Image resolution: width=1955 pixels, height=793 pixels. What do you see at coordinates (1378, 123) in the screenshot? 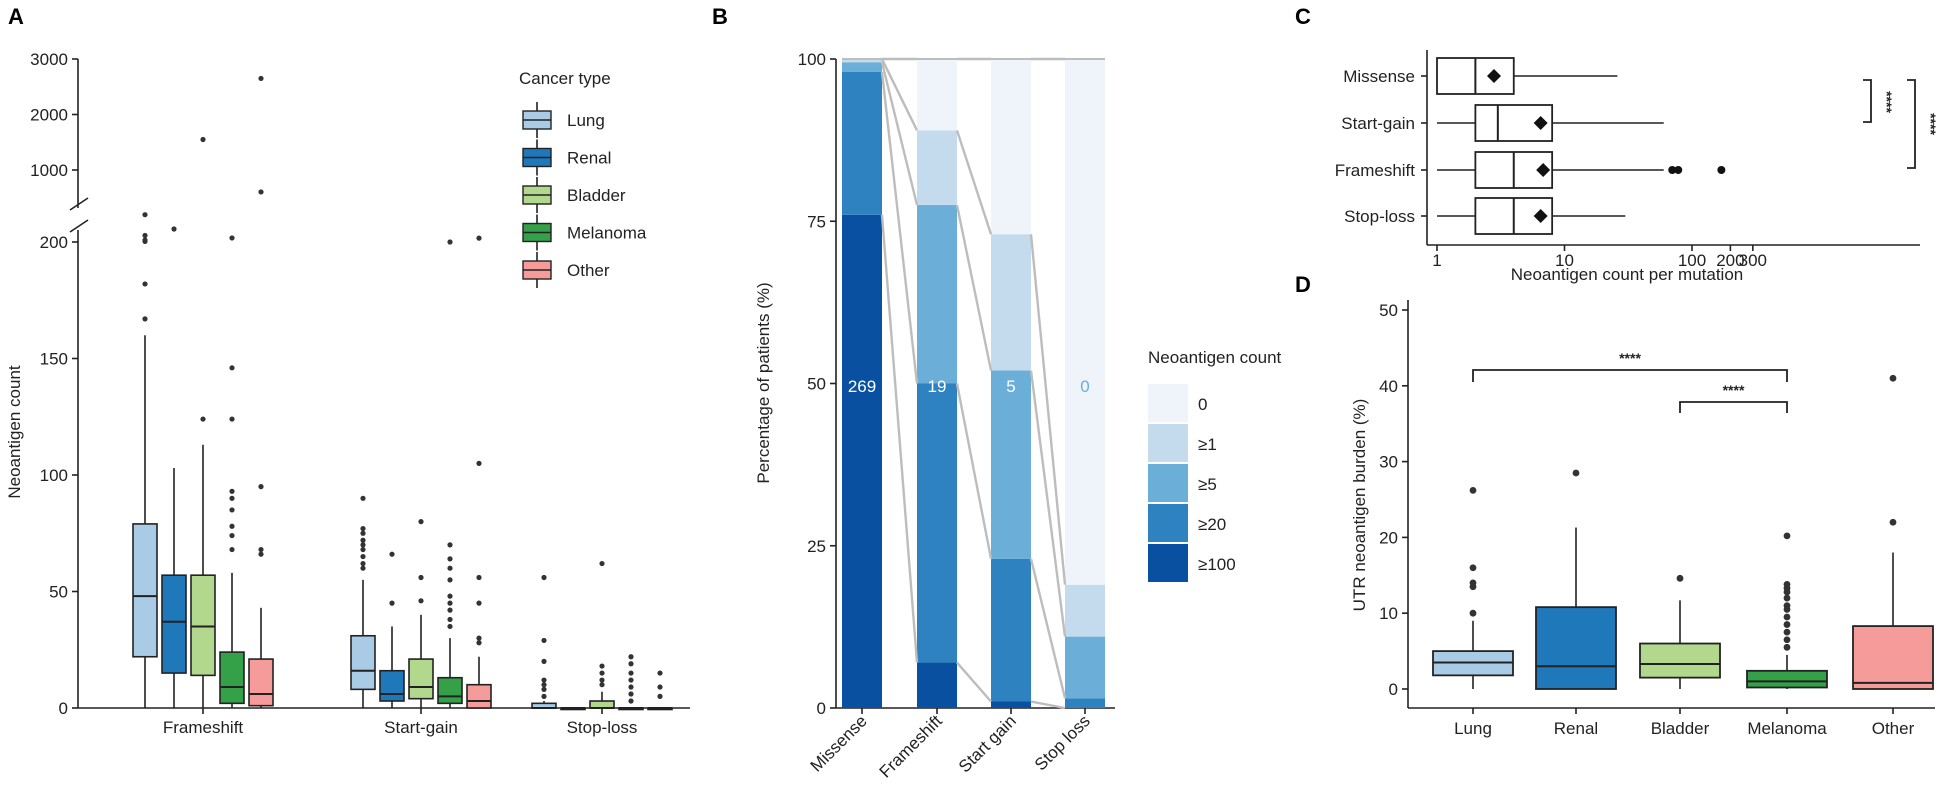
I see `y-tick-label-start-gain: Start-gain` at bounding box center [1378, 123].